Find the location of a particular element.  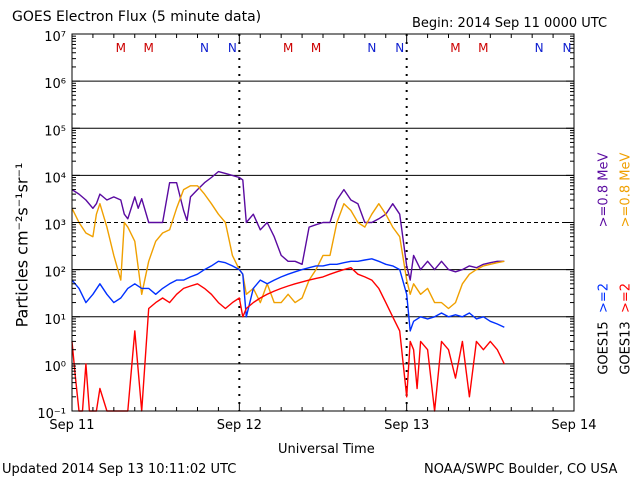

begin-time: Begin: 2014 Sep 11 0000 UTC is located at coordinates (510, 23).